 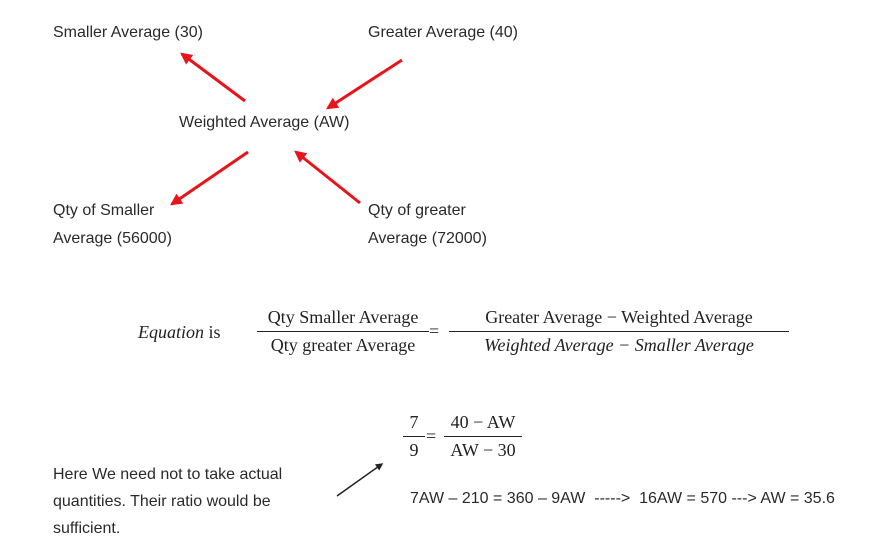 What do you see at coordinates (104, 210) in the screenshot?
I see `qty-smaller-label-line1: Qty of Smaller` at bounding box center [104, 210].